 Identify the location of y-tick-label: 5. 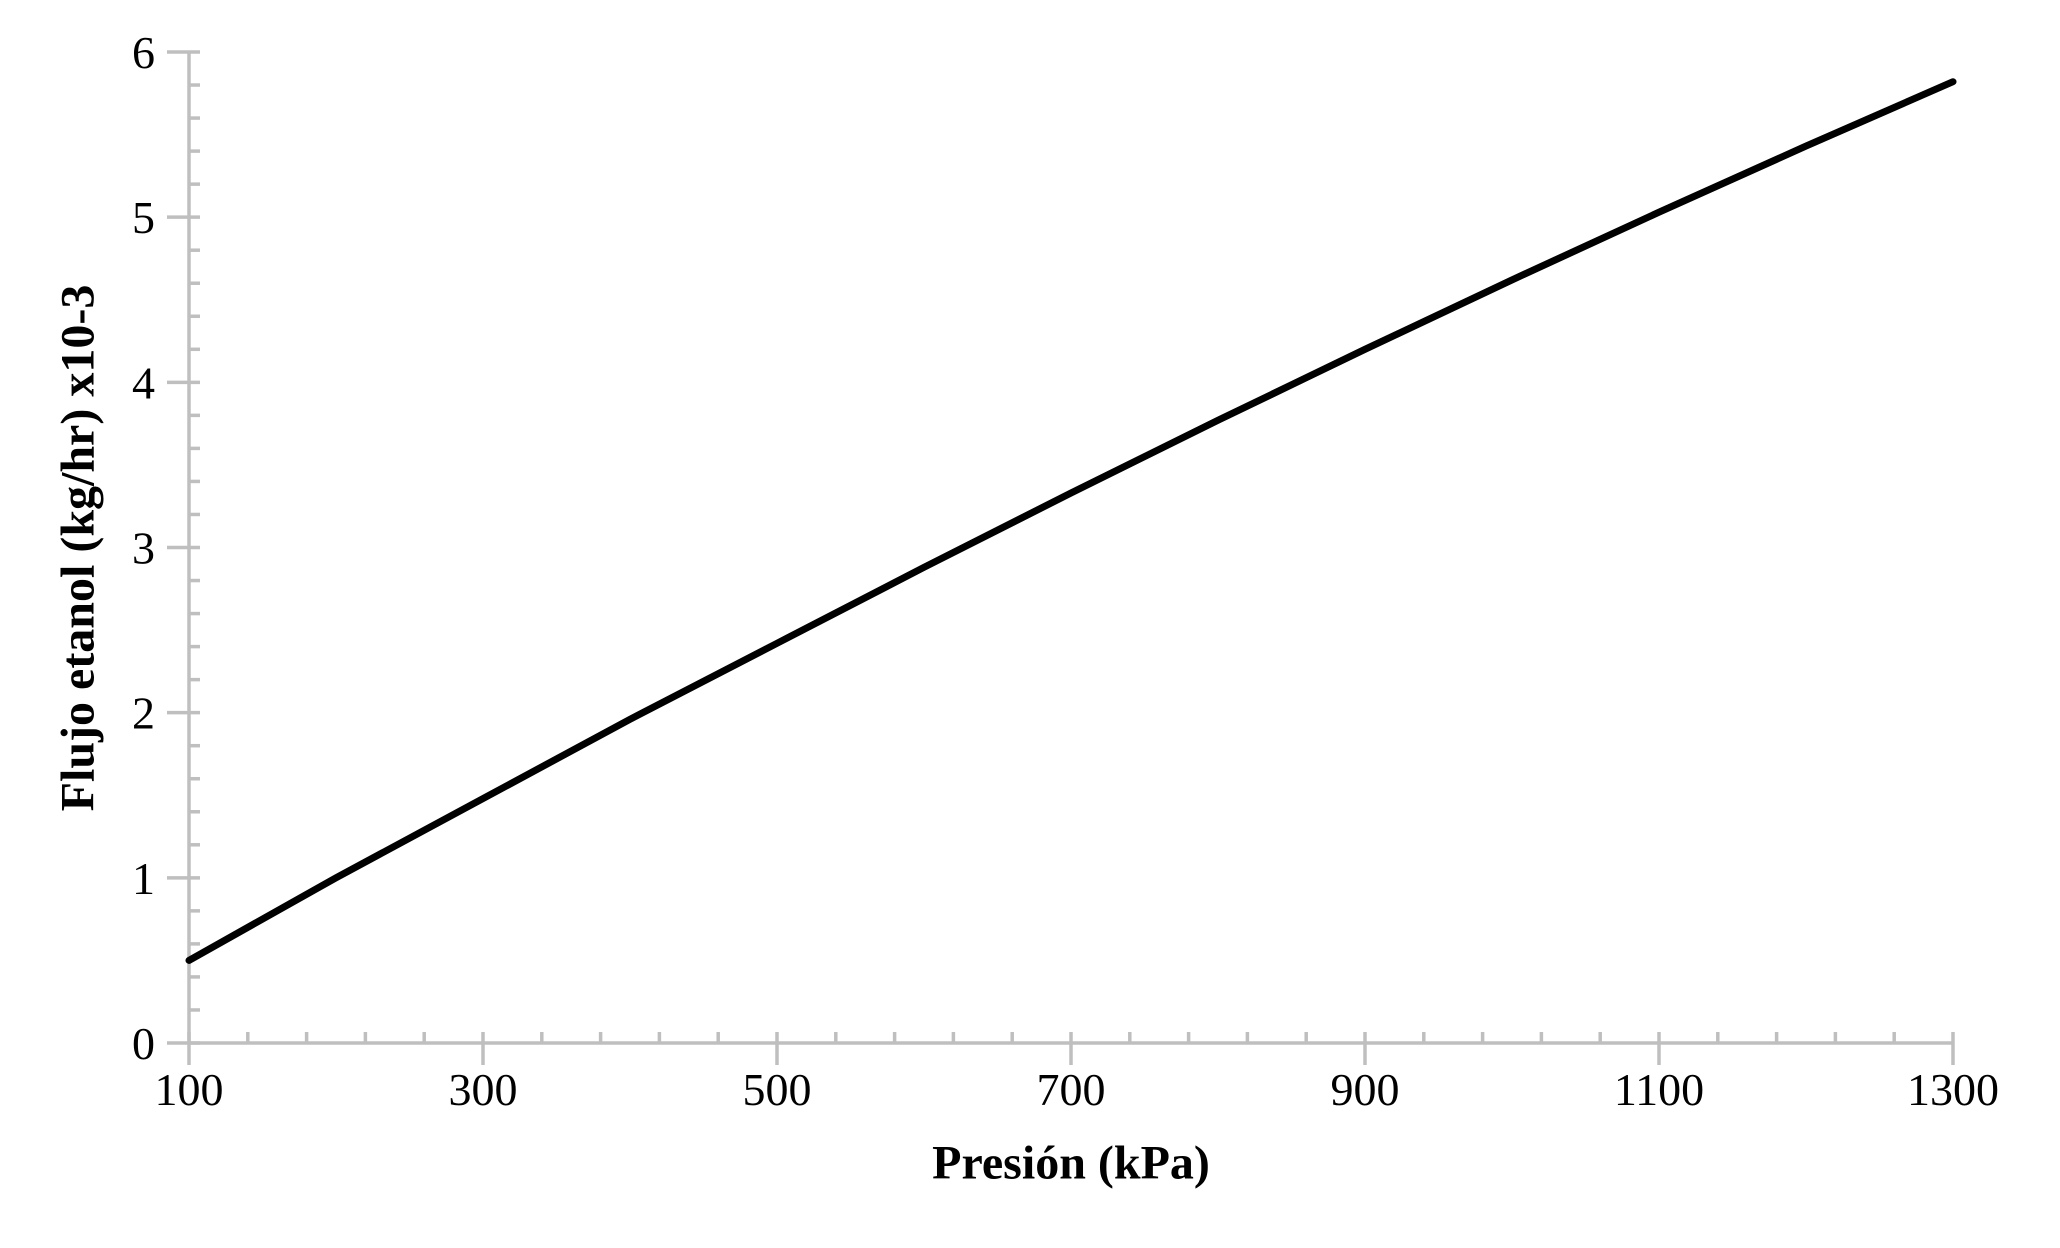
(143, 217).